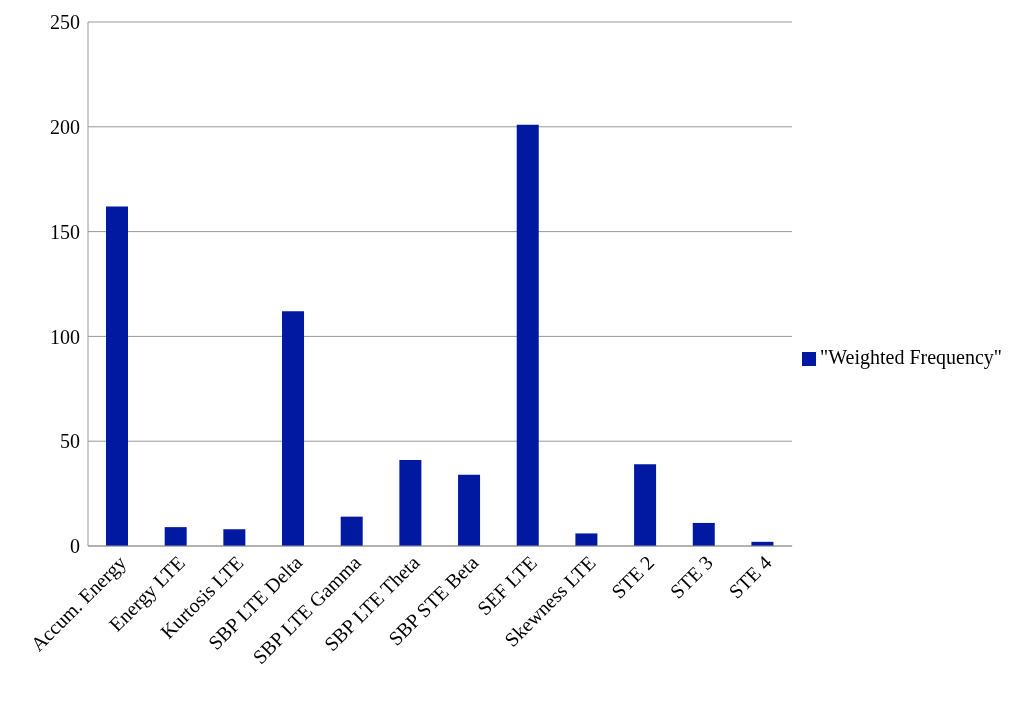 The width and height of the screenshot is (1030, 714). I want to click on y-tick-label: 200, so click(65, 126).